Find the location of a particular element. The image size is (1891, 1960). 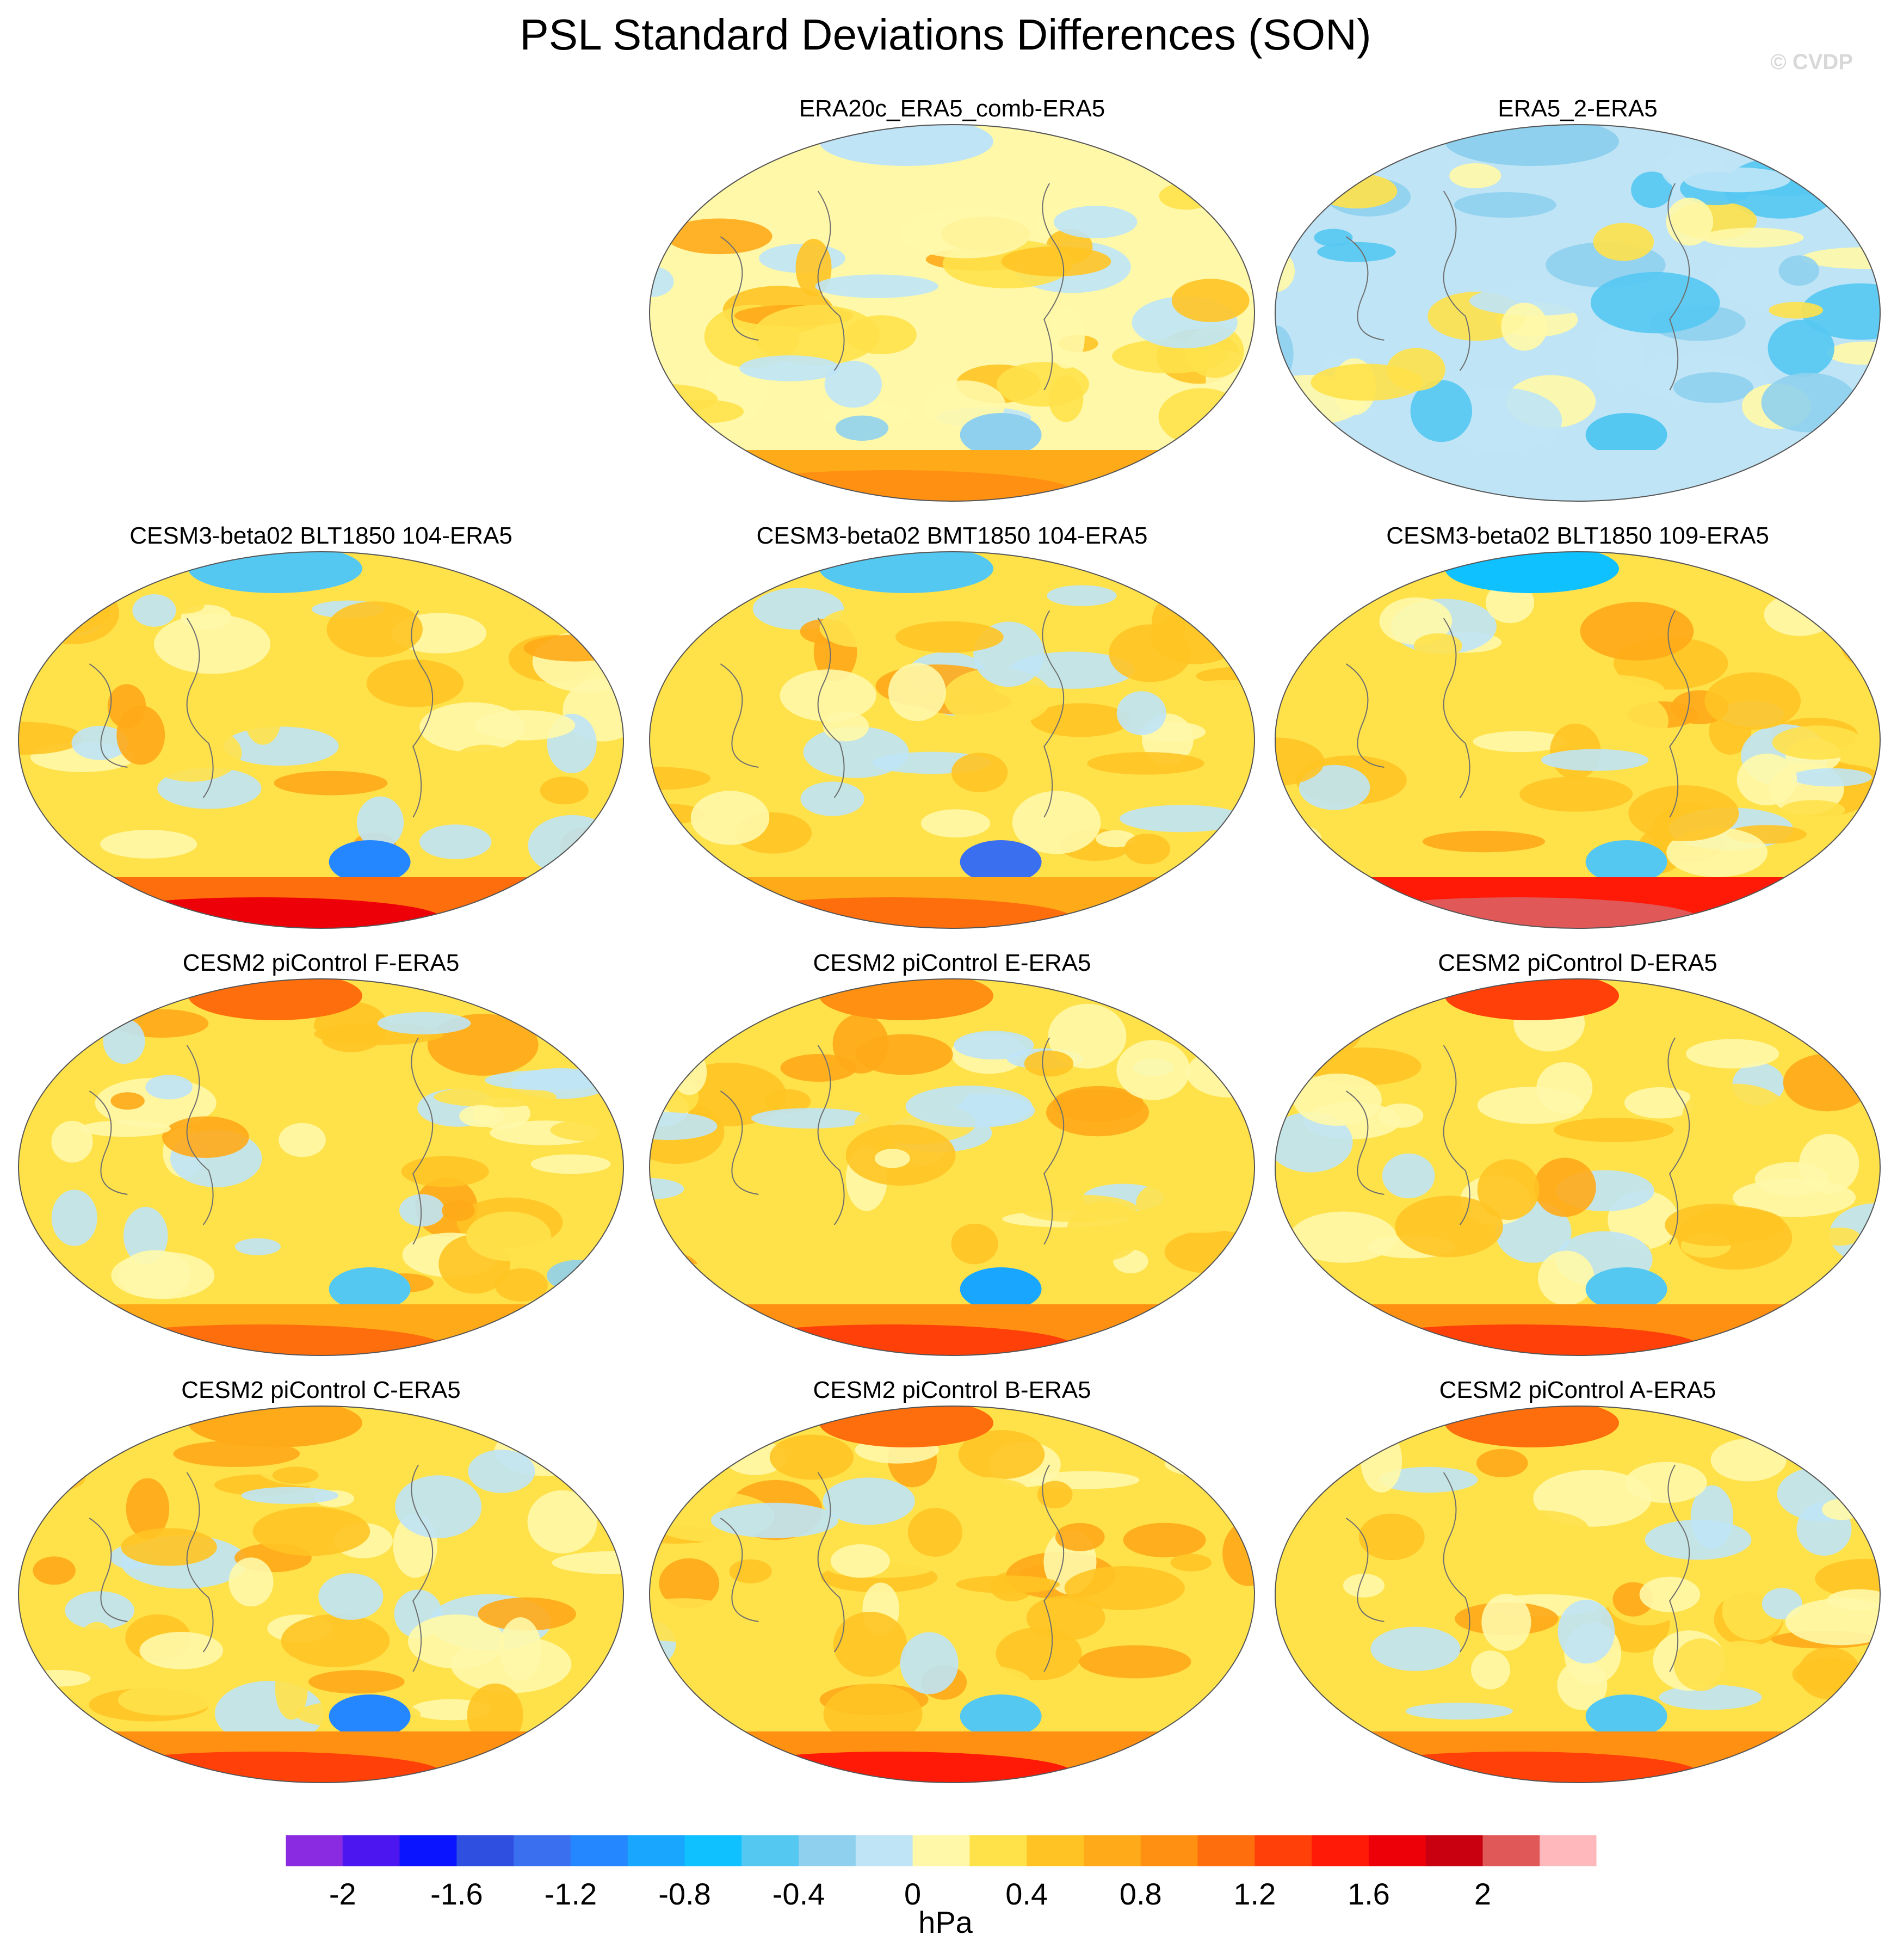

panel-title: CESM3-beta02 BMT1850 104-ERA5 is located at coordinates (952, 535).